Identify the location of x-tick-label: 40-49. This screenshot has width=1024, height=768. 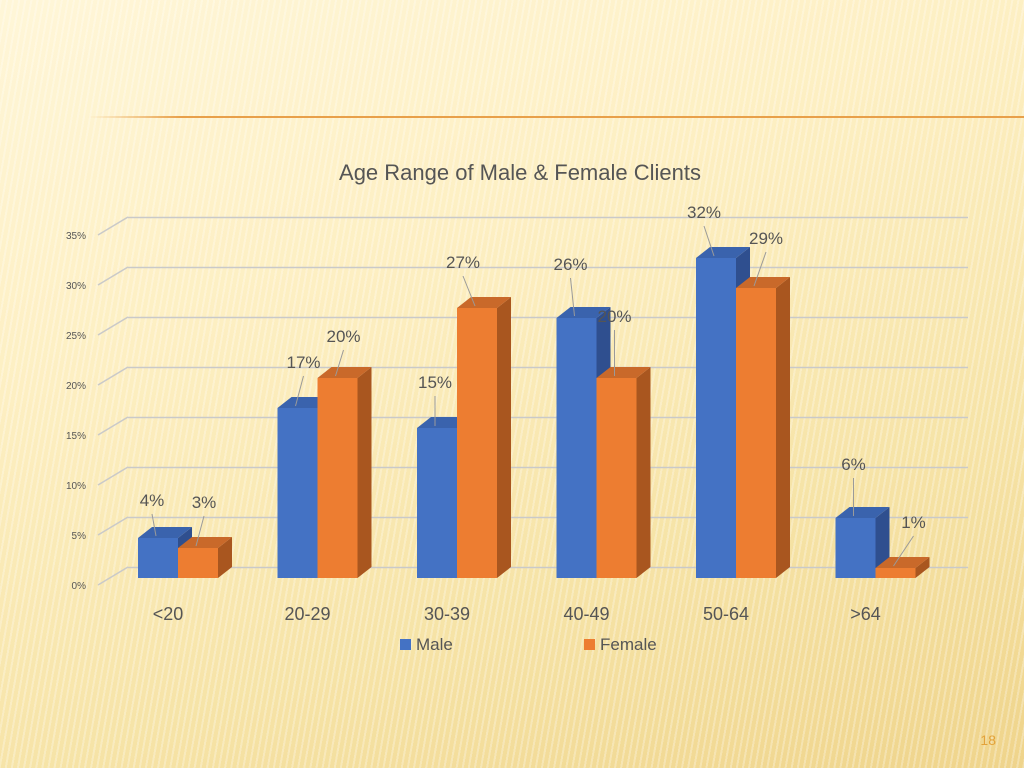
(586, 614).